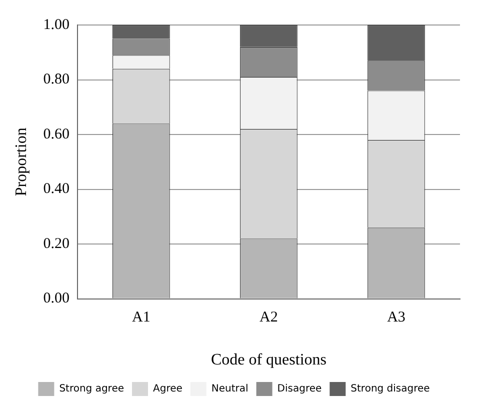 This screenshot has height=414, width=488. I want to click on legend-label: Strong agree, so click(91, 389).